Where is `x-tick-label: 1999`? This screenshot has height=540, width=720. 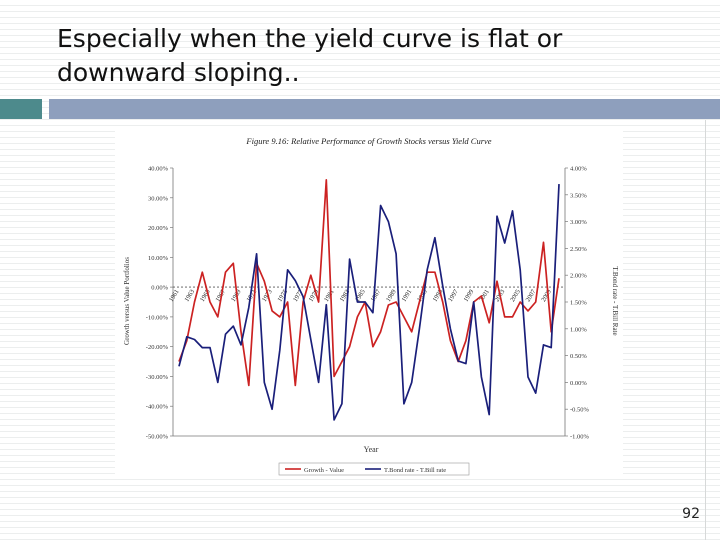 x-tick-label: 1999 is located at coordinates (469, 295).